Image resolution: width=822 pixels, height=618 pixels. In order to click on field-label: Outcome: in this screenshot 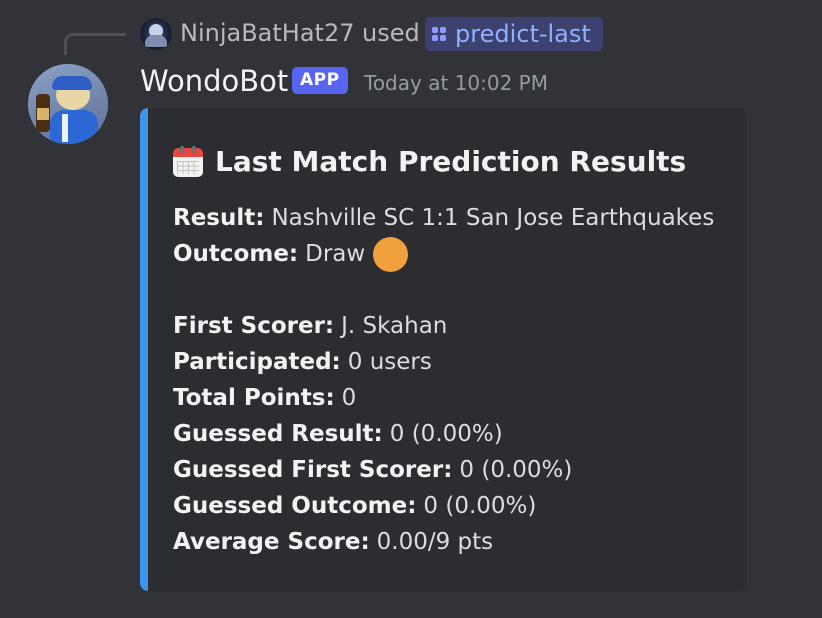, I will do `click(236, 254)`.